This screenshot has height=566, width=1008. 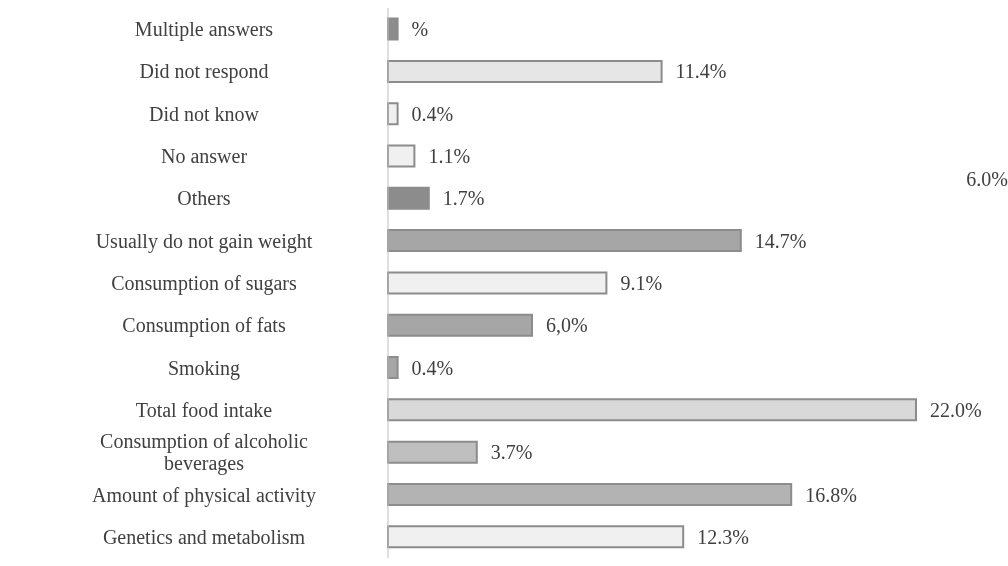 I want to click on data-label: 6,0%, so click(x=567, y=325).